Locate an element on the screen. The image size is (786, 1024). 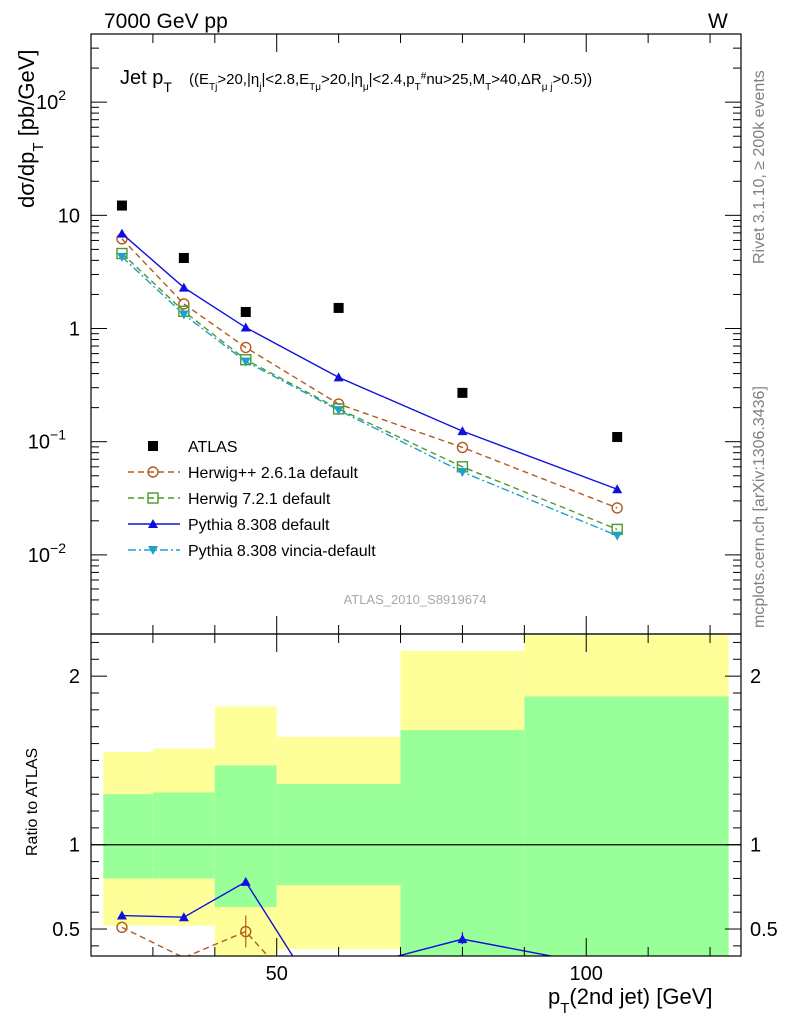
main-ytick-label: 10 is located at coordinates (69, 216).